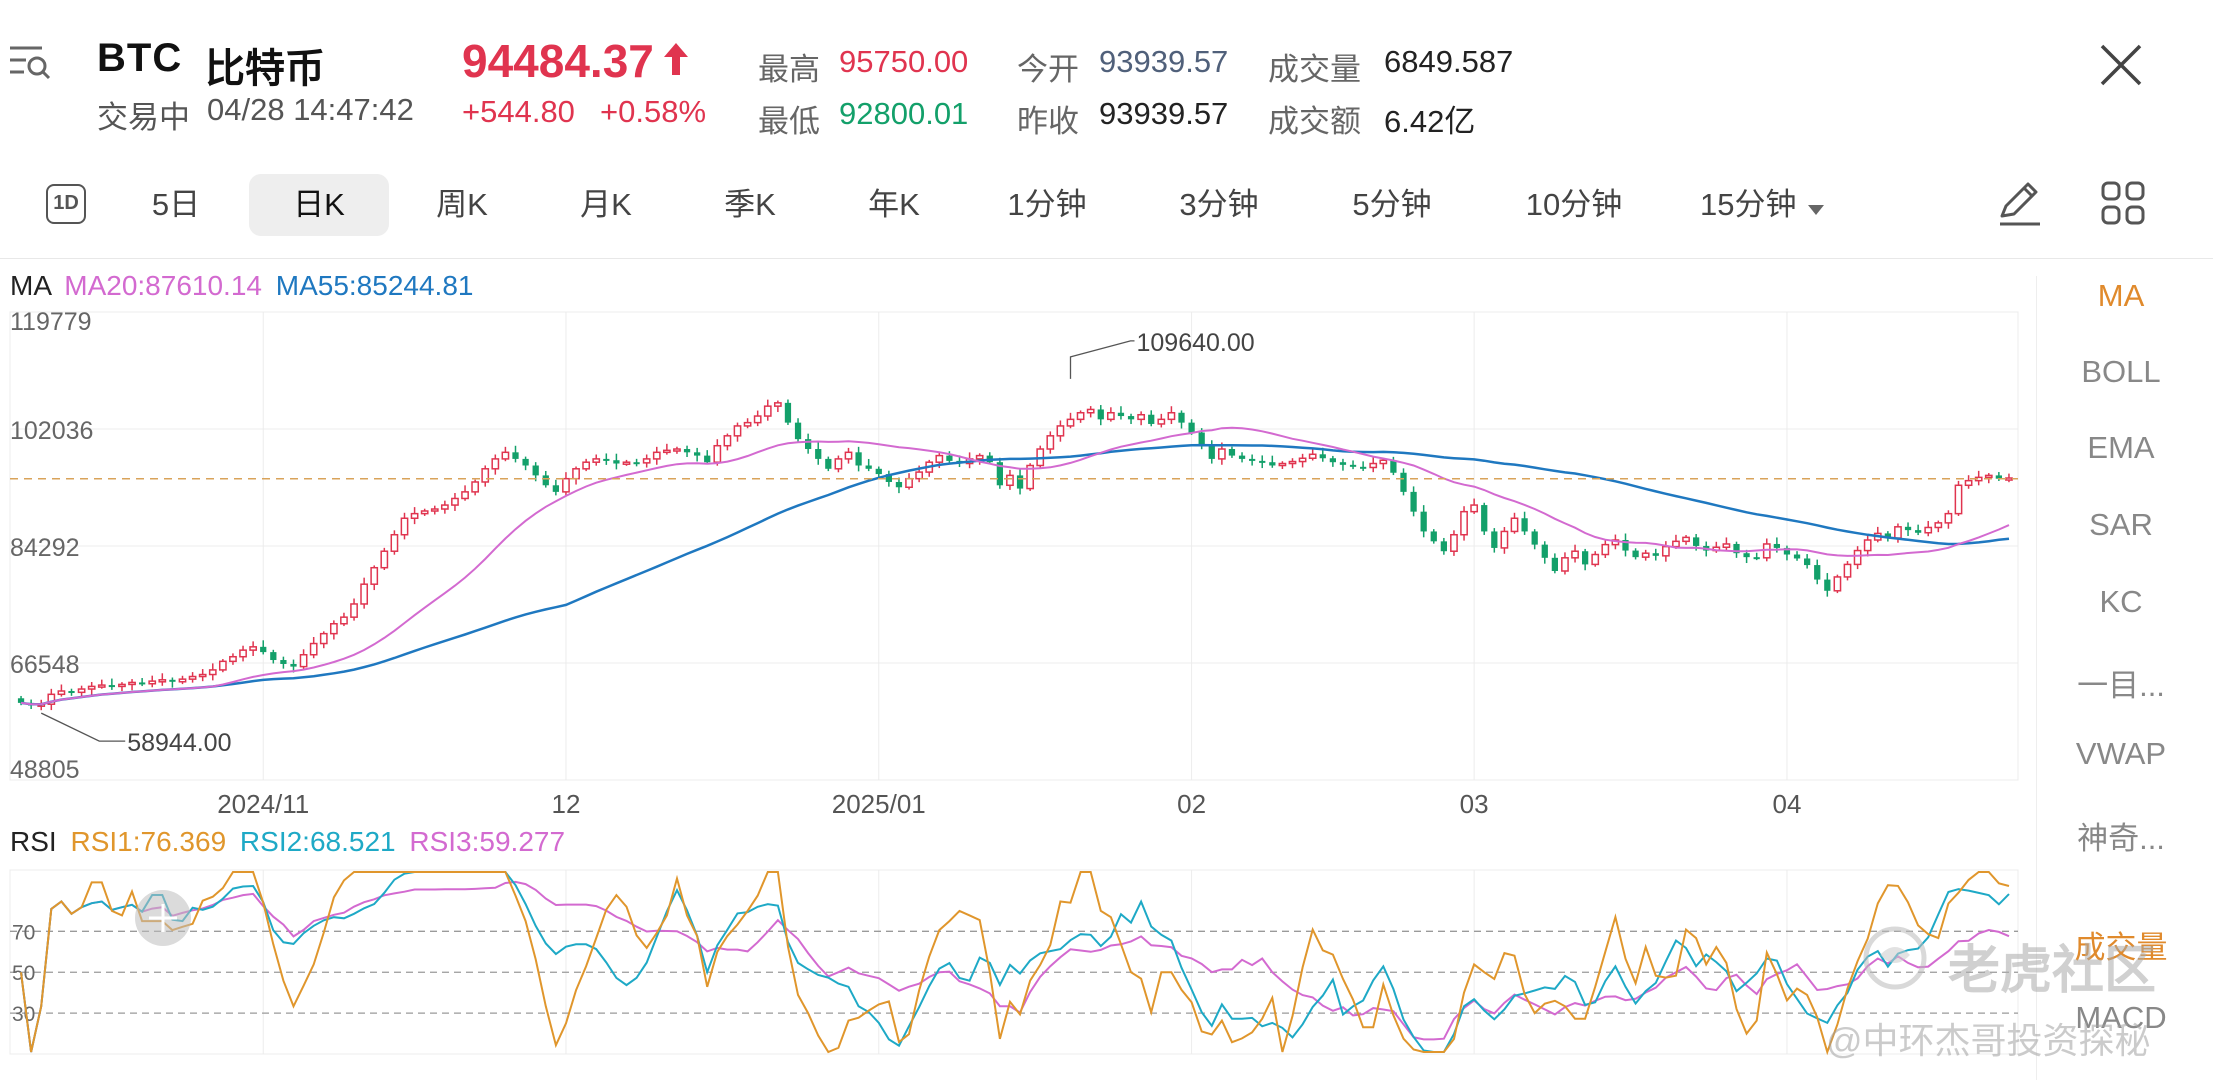  Describe the element at coordinates (1574, 204) in the screenshot. I see `tab-10min: 10分钟` at that location.